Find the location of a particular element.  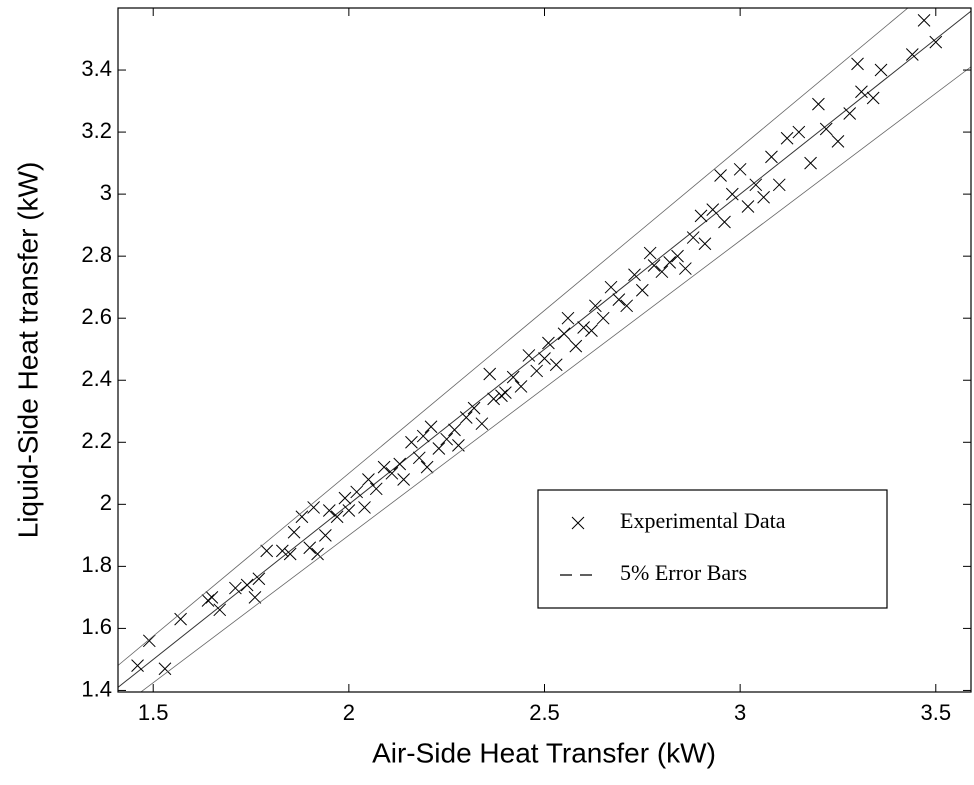

legend-label: Experimental Data is located at coordinates (703, 520).